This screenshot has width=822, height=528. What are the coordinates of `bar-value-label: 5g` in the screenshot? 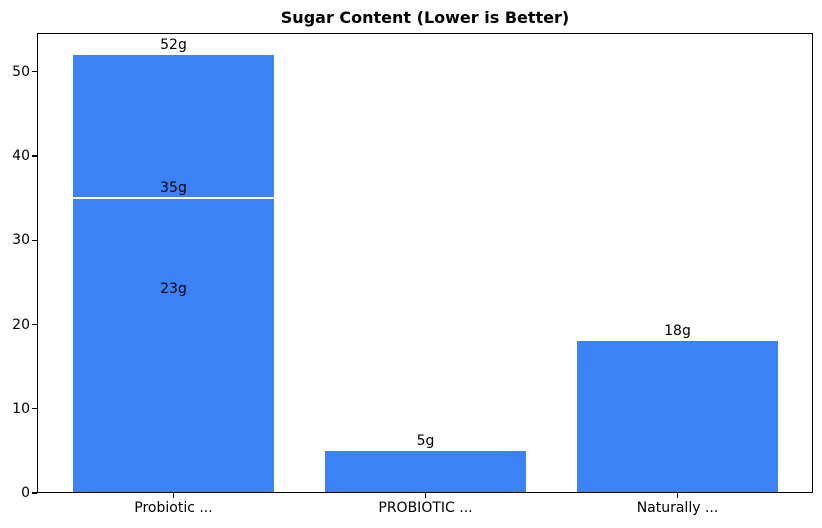 It's located at (425, 440).